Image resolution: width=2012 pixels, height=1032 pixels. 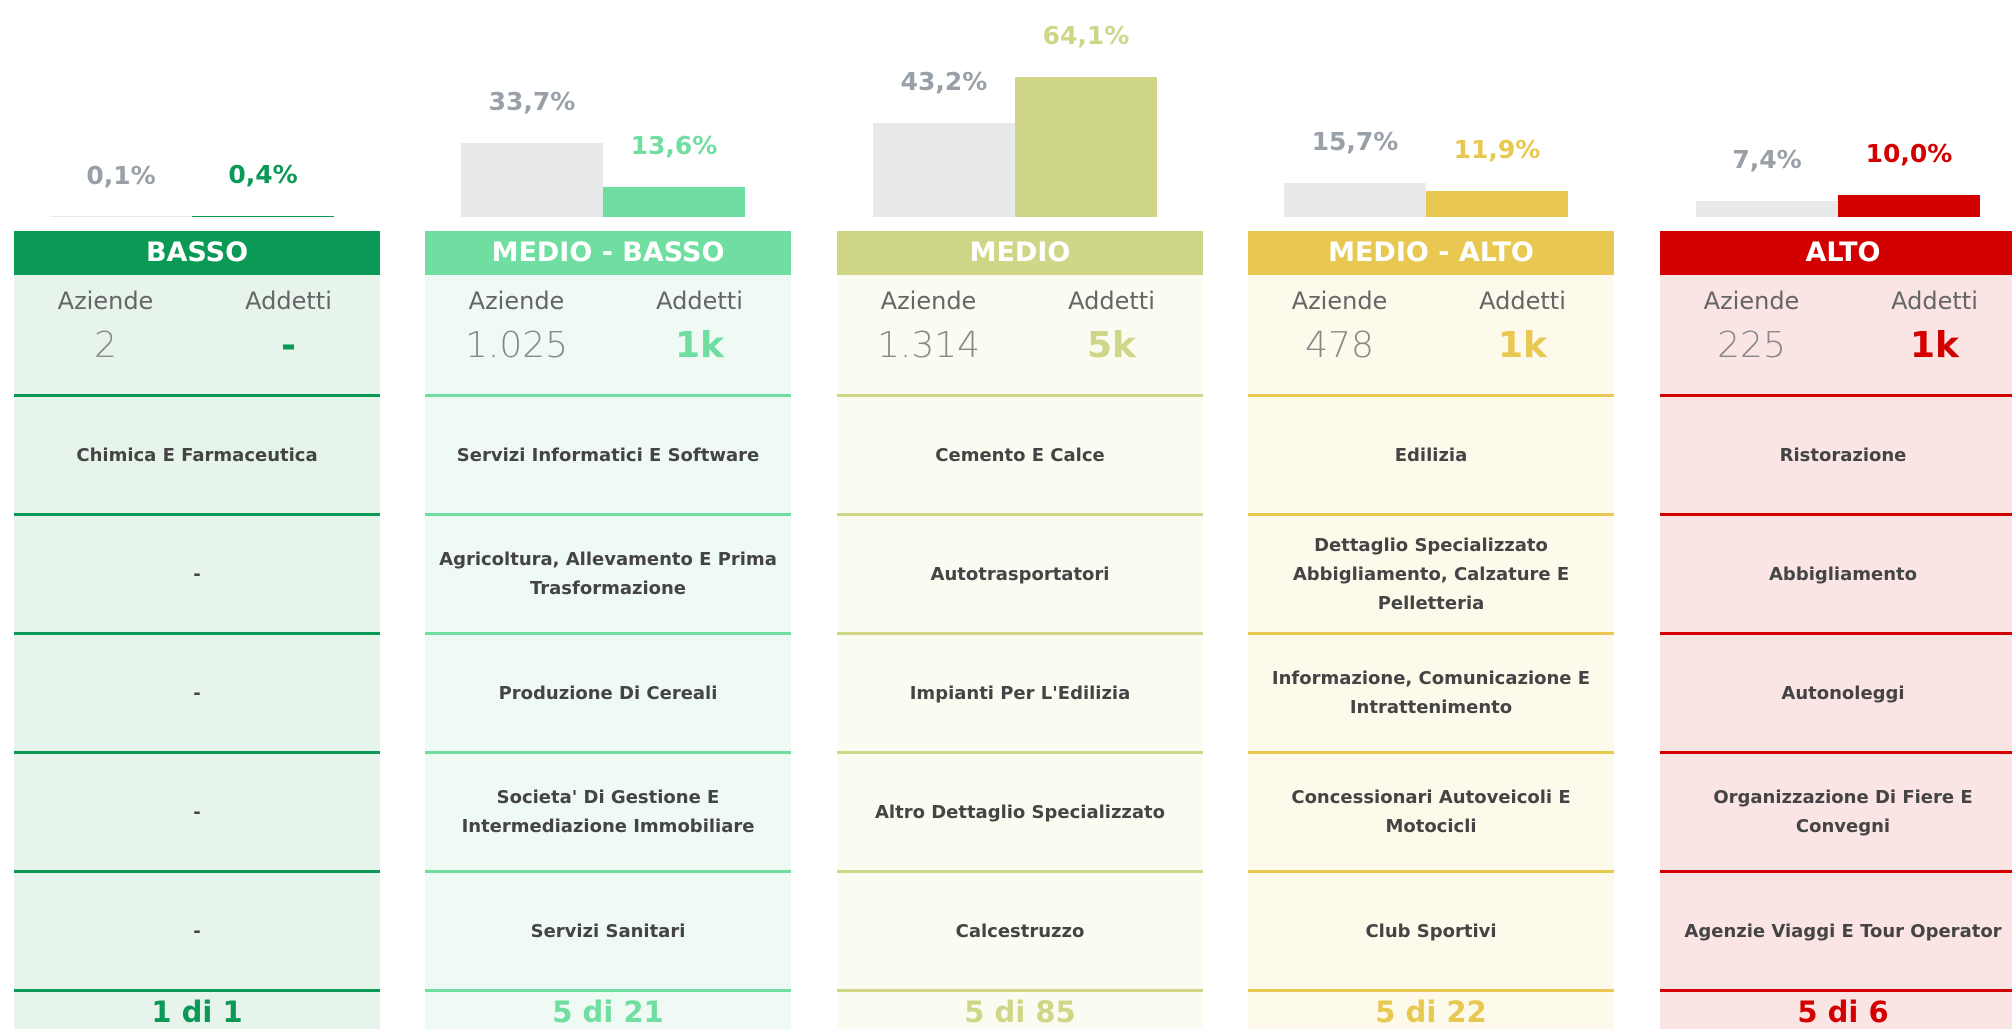 I want to click on column-footer: 1 di 1, so click(x=197, y=1009).